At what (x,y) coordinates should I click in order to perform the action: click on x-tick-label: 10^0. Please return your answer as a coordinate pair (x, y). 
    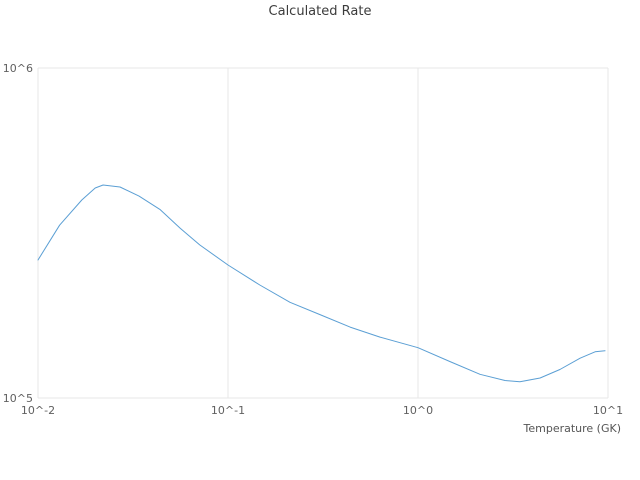
    Looking at the image, I should click on (418, 410).